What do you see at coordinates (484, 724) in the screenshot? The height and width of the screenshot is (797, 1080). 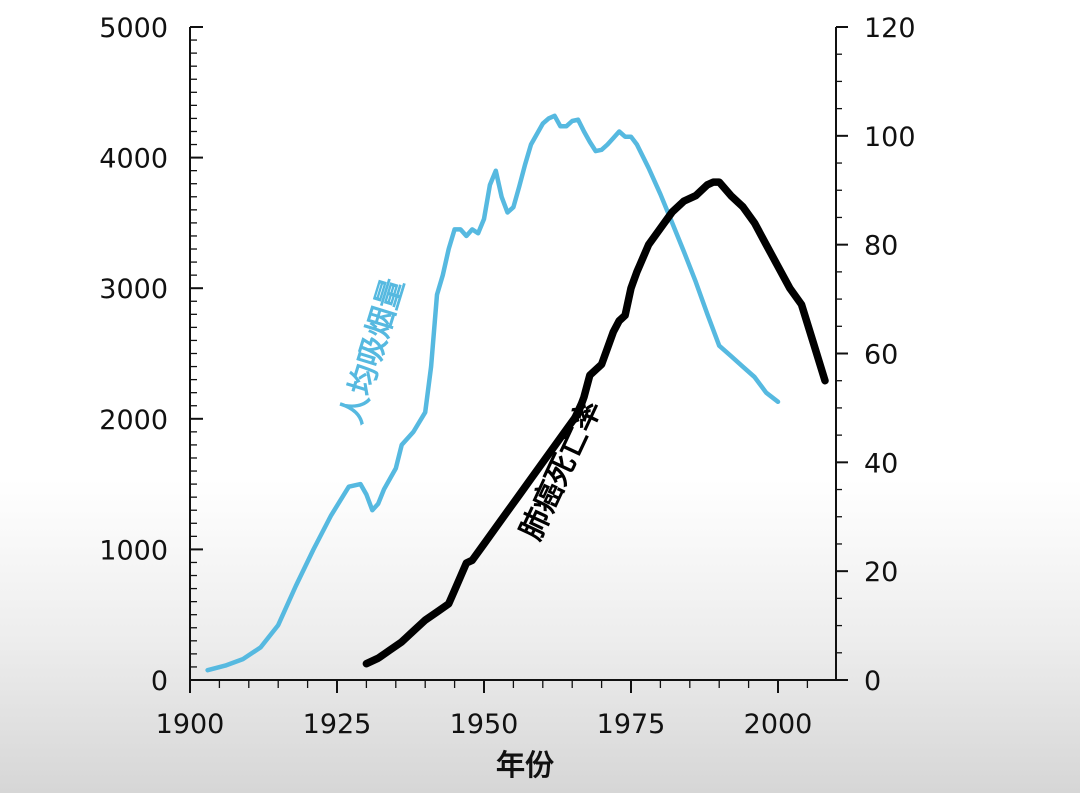 I see `x-tick-label: 1950` at bounding box center [484, 724].